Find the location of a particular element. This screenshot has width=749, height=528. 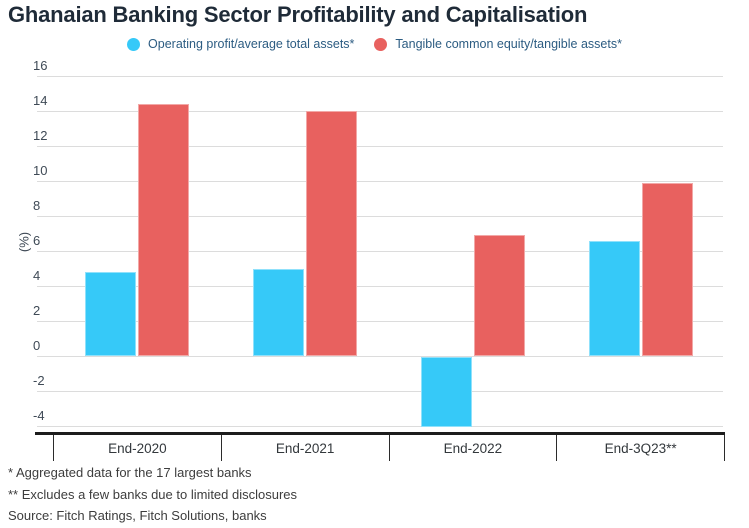

y-tick-label: -2 is located at coordinates (39, 380).